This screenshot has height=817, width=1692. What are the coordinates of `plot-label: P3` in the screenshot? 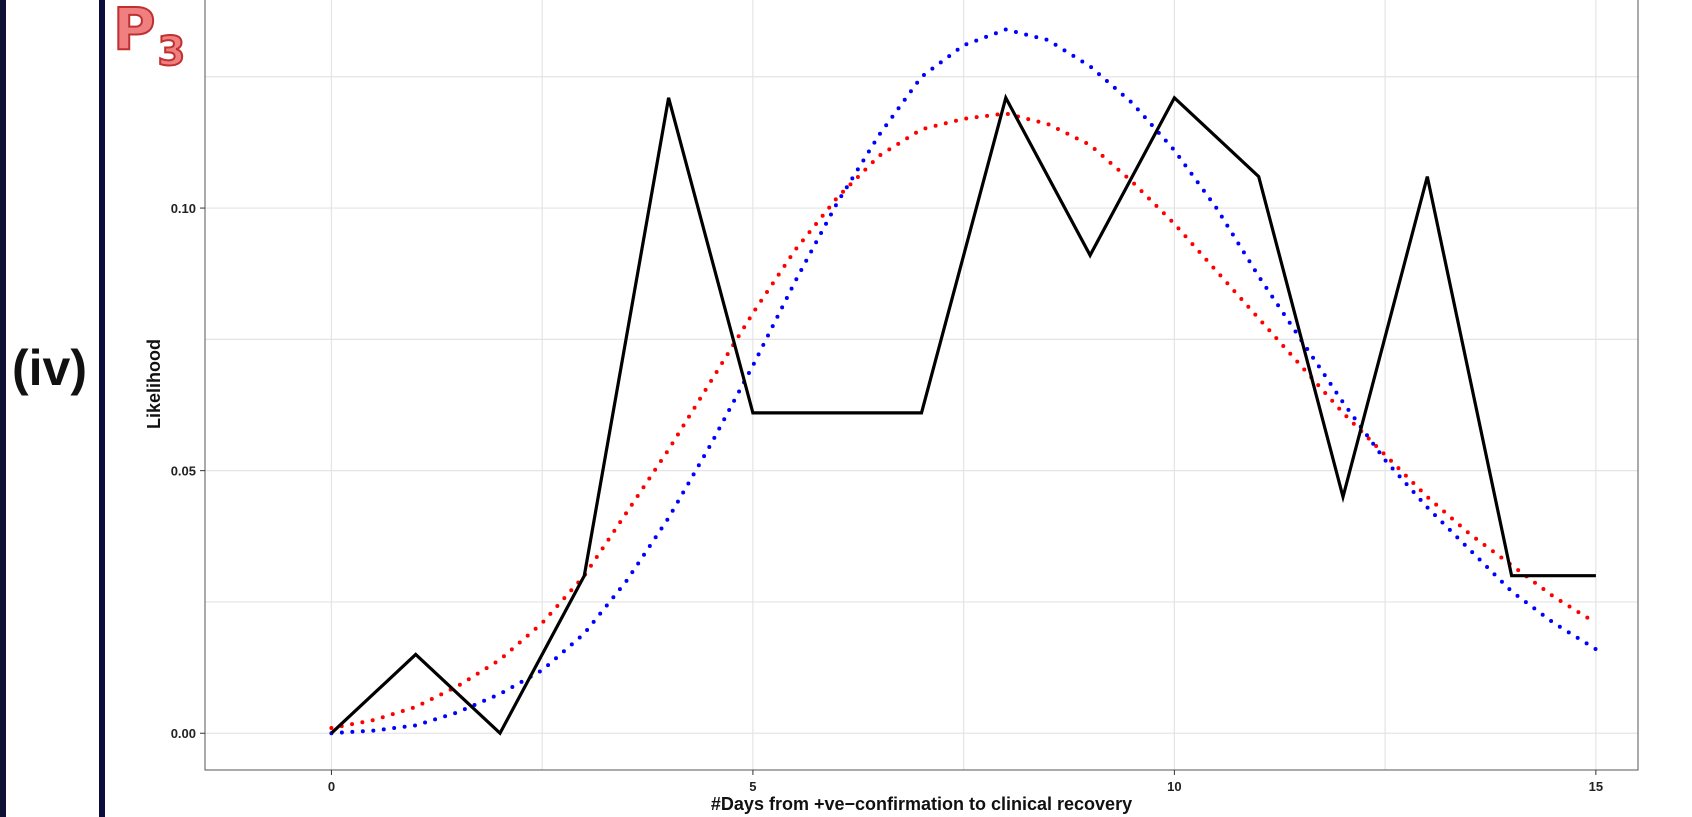 It's located at (149, 36).